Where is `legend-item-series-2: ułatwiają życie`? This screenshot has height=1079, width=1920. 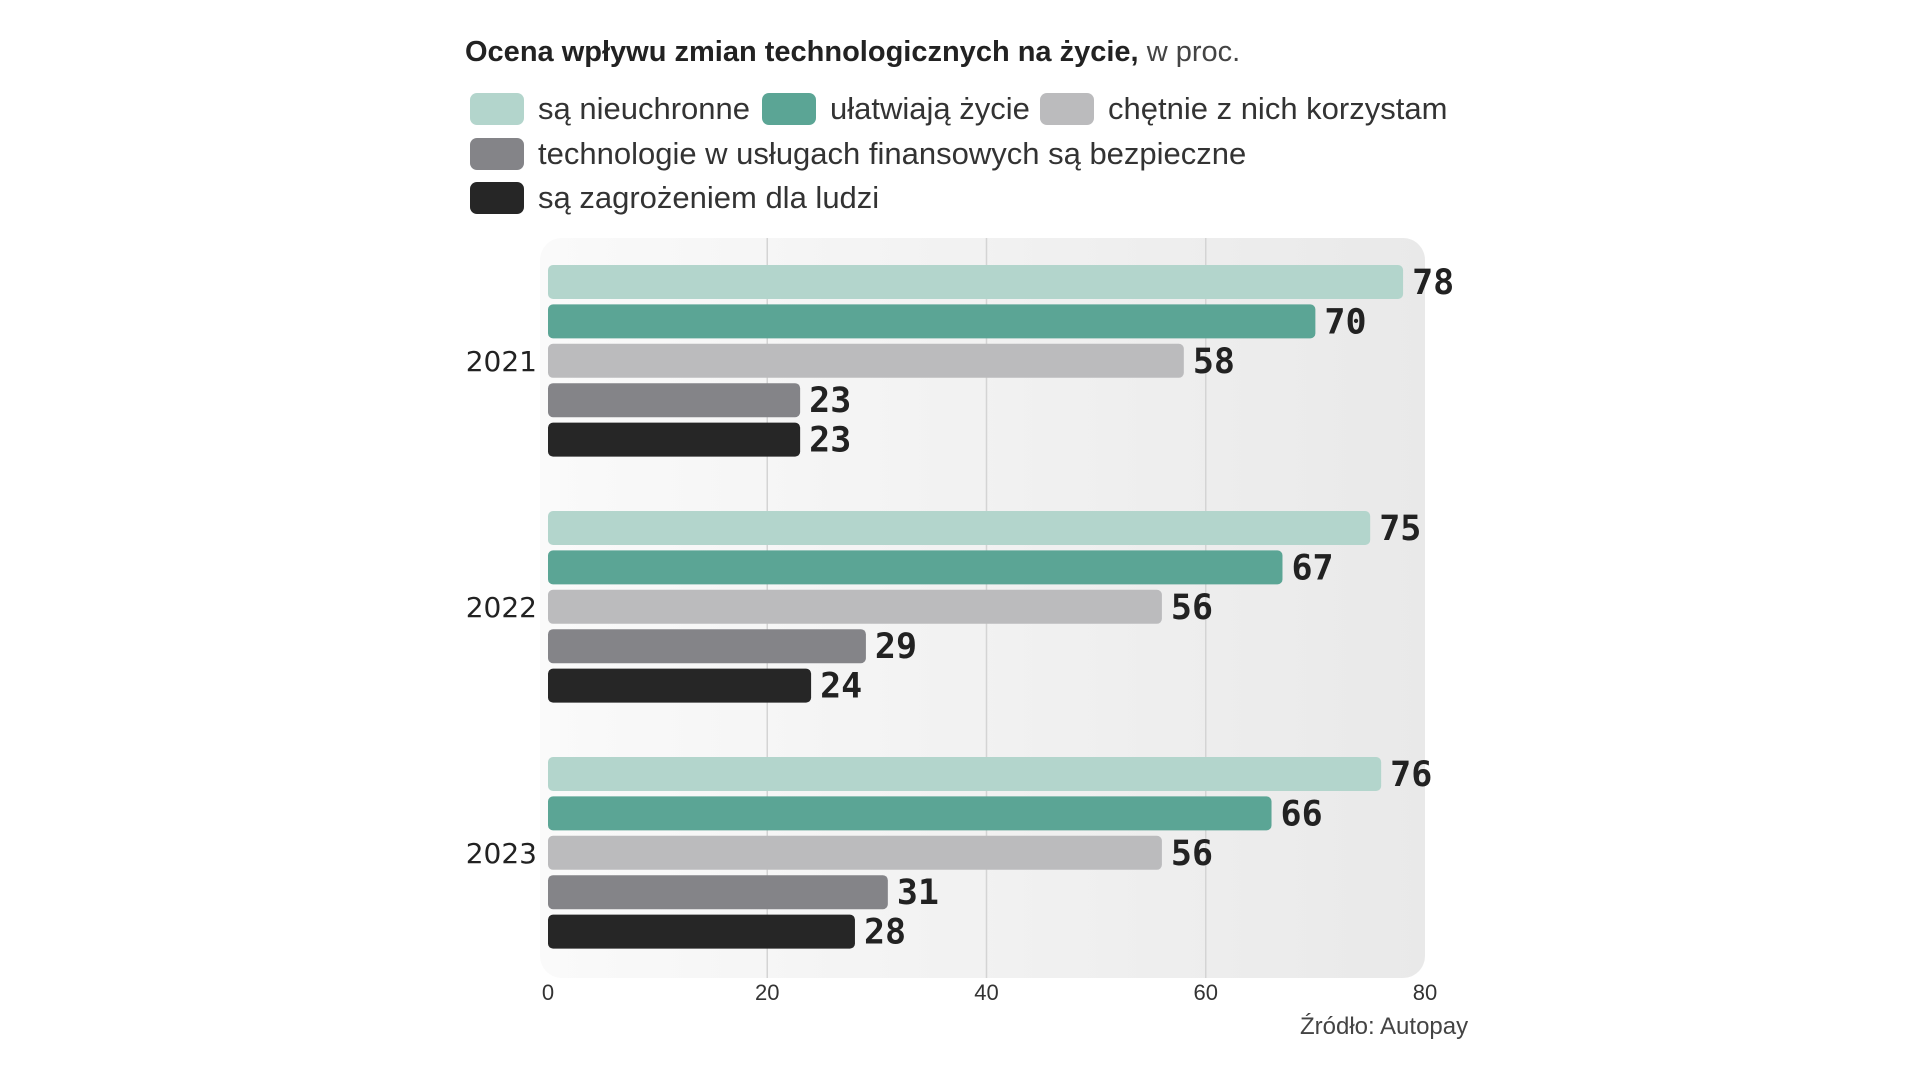
legend-item-series-2: ułatwiają życie is located at coordinates (896, 109).